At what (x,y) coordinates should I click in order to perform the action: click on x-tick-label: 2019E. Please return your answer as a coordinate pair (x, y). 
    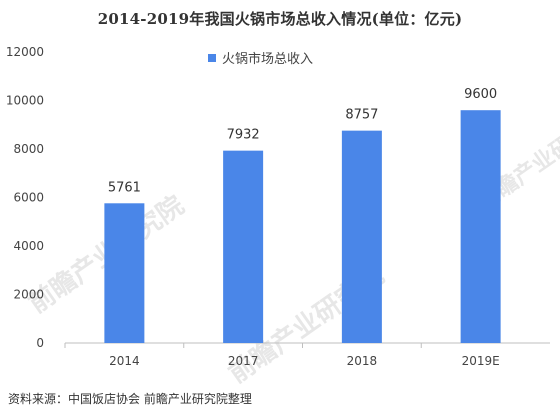
    Looking at the image, I should click on (481, 361).